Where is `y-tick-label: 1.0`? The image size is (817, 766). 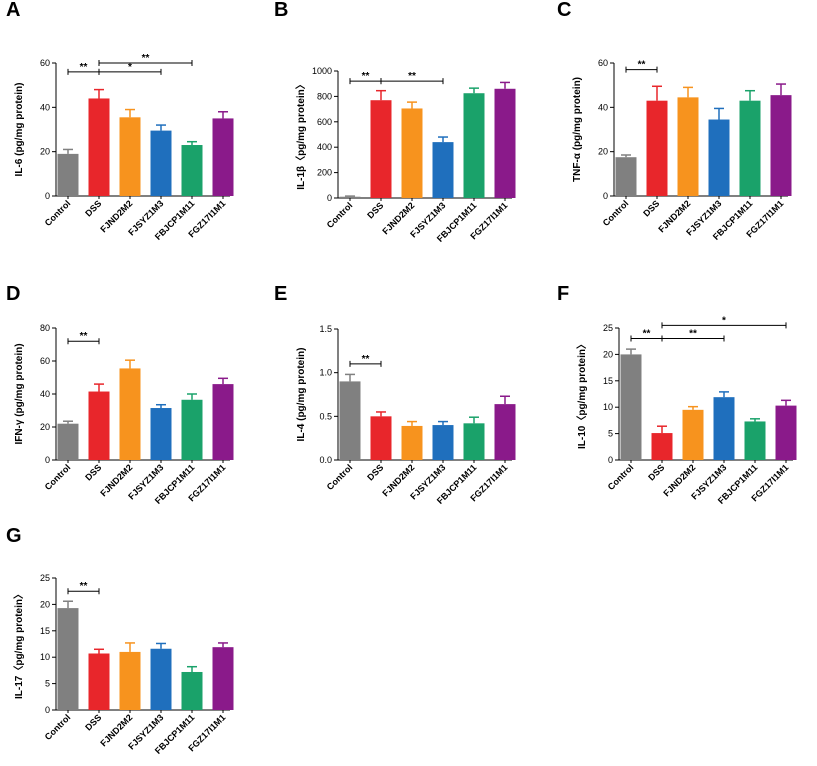
y-tick-label: 1.0 is located at coordinates (325, 373).